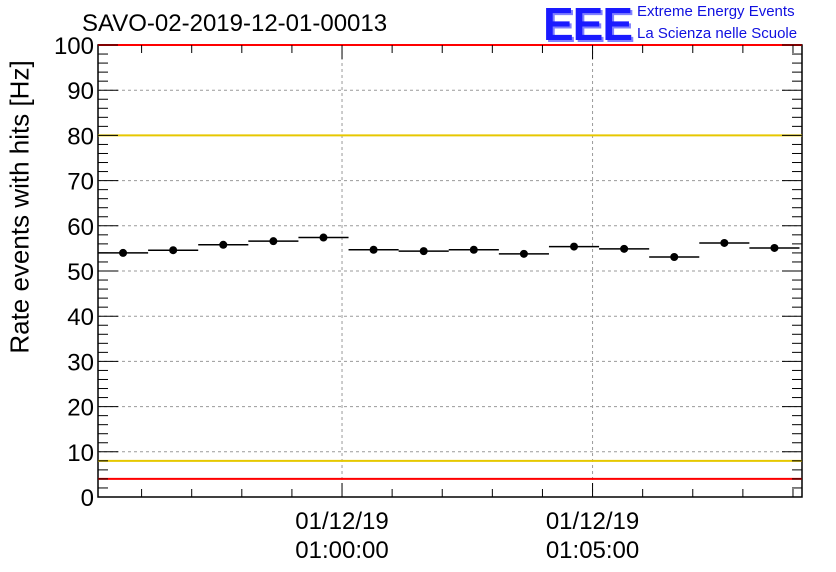 The height and width of the screenshot is (572, 836). What do you see at coordinates (717, 33) in the screenshot?
I see `logo-line-2: La Scienza nelle Scuole` at bounding box center [717, 33].